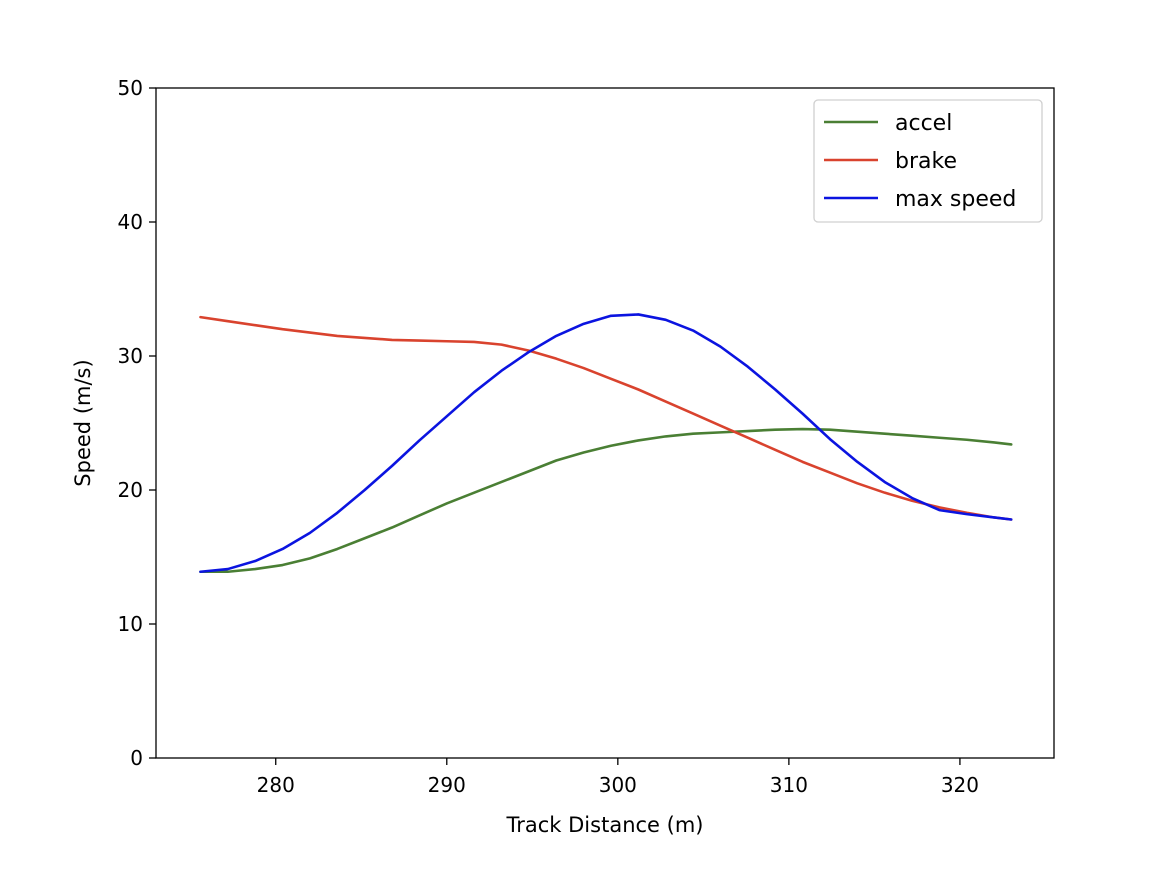 The width and height of the screenshot is (1152, 890). What do you see at coordinates (130, 624) in the screenshot?
I see `y-tick-label: 10` at bounding box center [130, 624].